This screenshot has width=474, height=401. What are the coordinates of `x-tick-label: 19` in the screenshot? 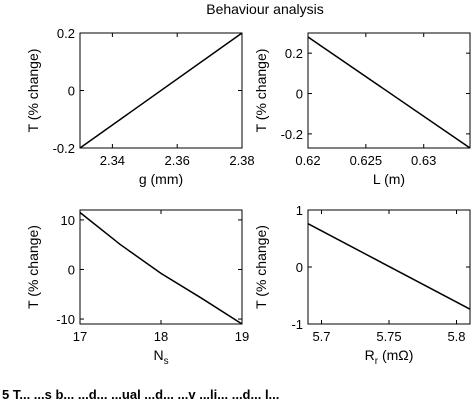 It's located at (242, 336).